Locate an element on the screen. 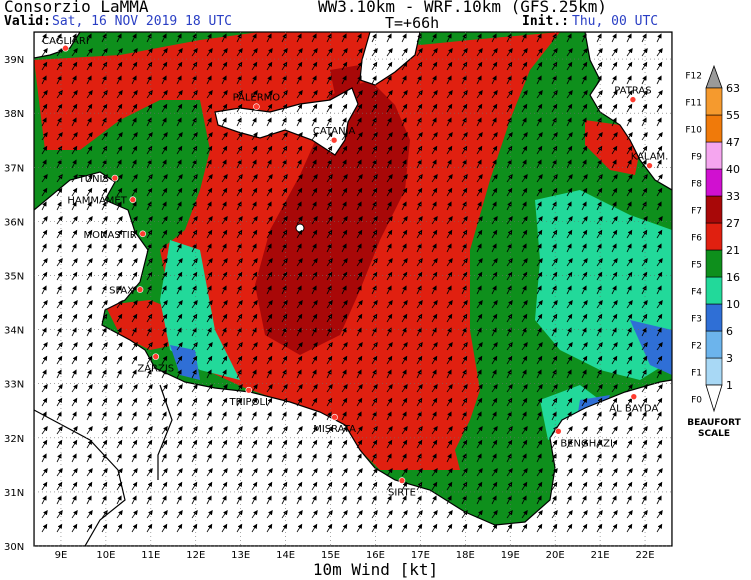 This screenshot has height=580, width=751. legend-color-segment is located at coordinates (714, 209).